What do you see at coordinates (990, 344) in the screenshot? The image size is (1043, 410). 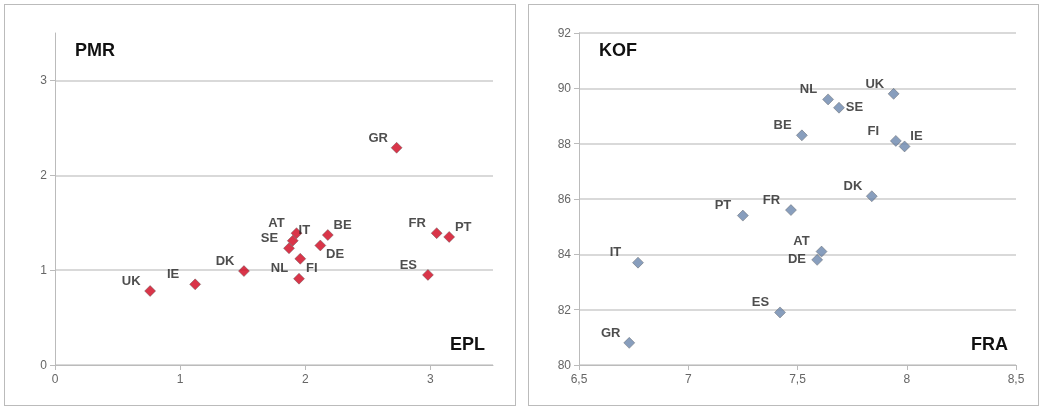 I see `x-axis-title: FRA` at bounding box center [990, 344].